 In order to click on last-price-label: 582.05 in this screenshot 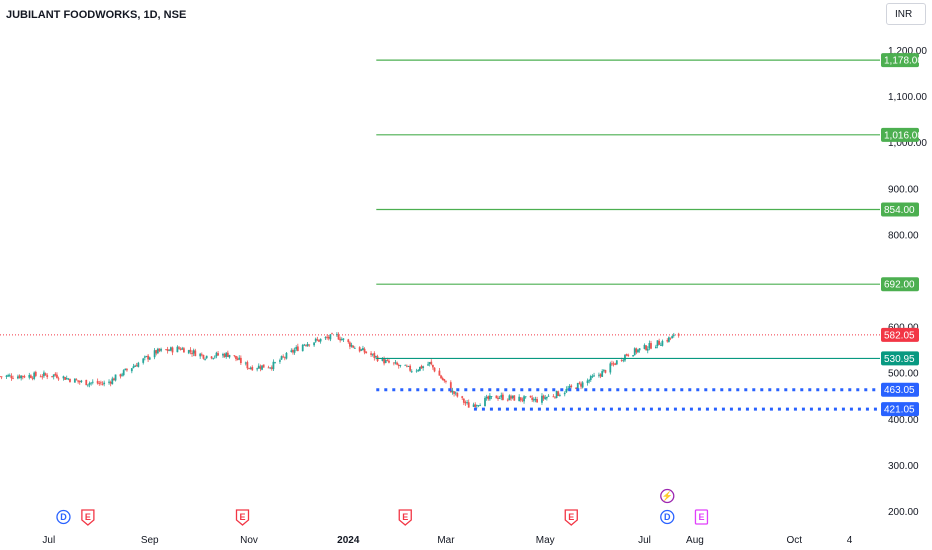, I will do `click(899, 335)`.